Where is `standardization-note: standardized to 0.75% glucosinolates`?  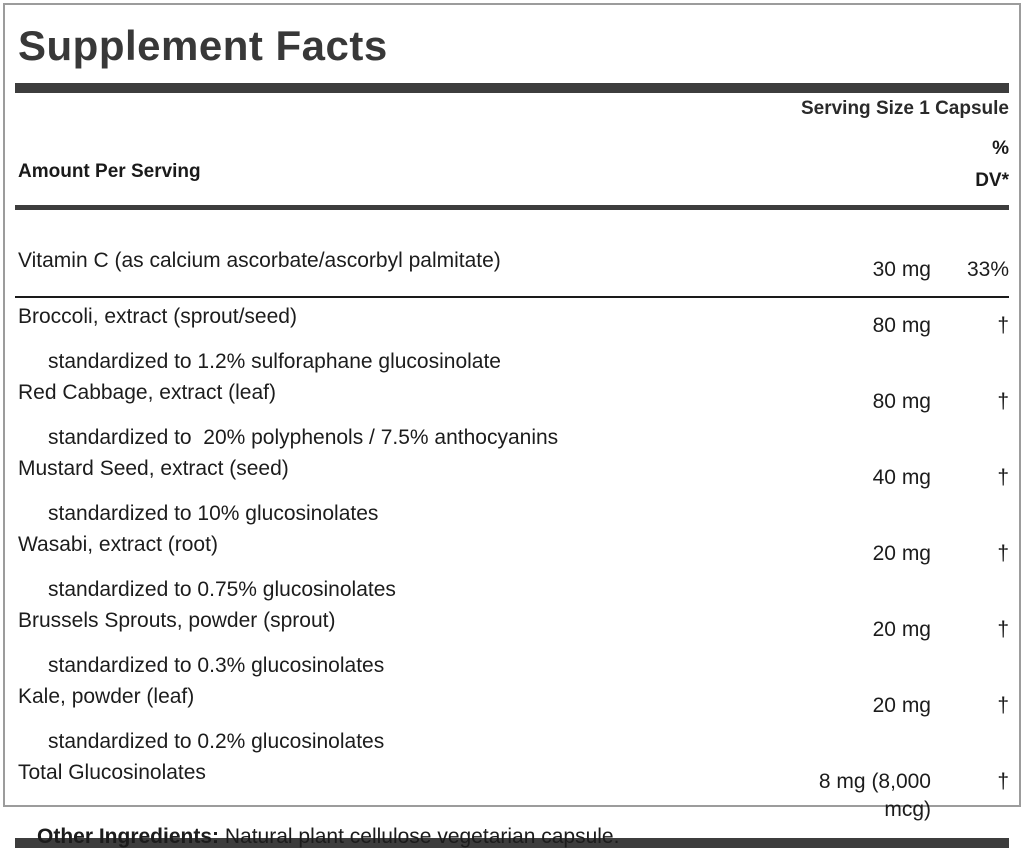 standardization-note: standardized to 0.75% glucosinolates is located at coordinates (222, 589).